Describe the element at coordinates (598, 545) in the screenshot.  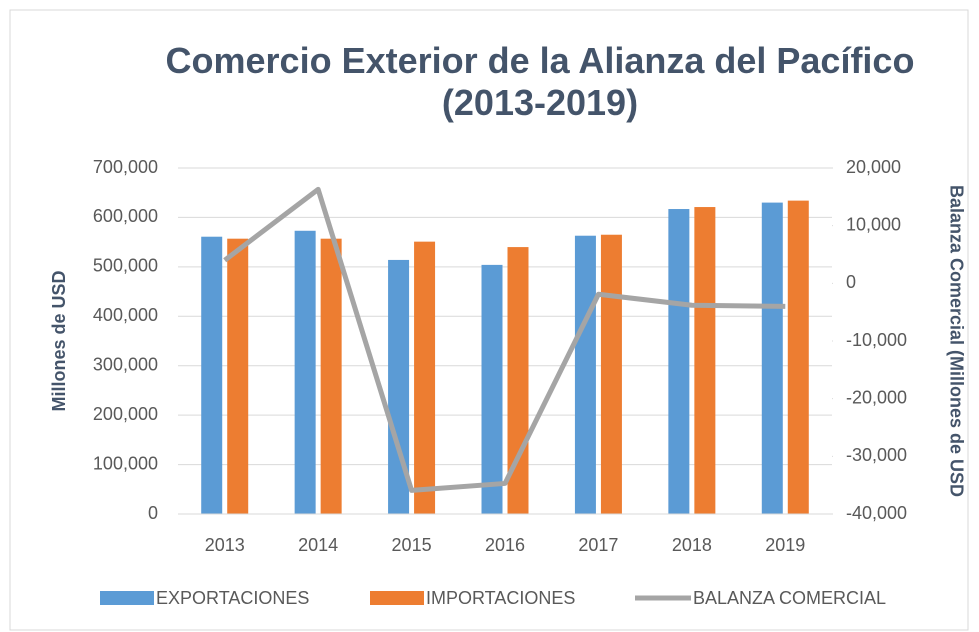
I see `x-tick-label: 2017` at that location.